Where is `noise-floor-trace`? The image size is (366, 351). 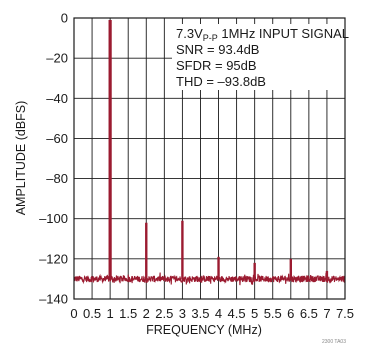
noise-floor-trace is located at coordinates (209, 279).